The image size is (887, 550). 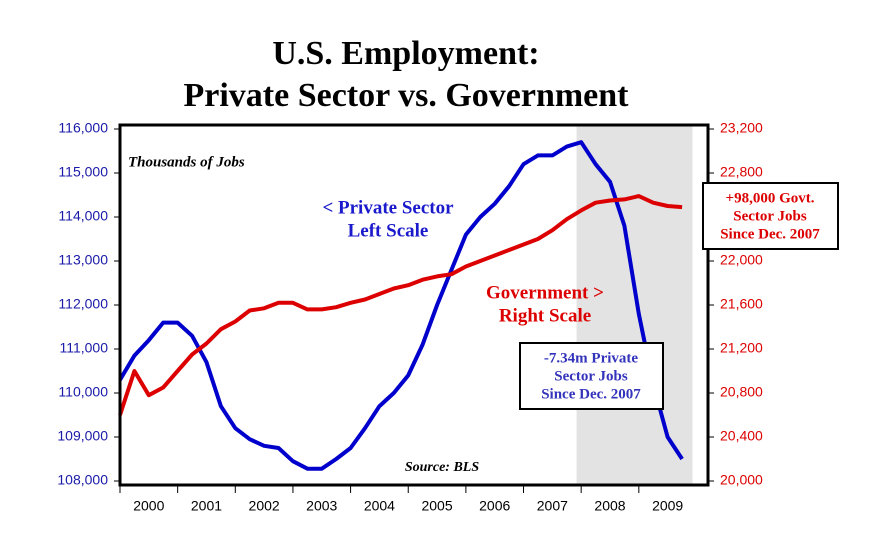 What do you see at coordinates (388, 230) in the screenshot?
I see `annotation: Left Scale` at bounding box center [388, 230].